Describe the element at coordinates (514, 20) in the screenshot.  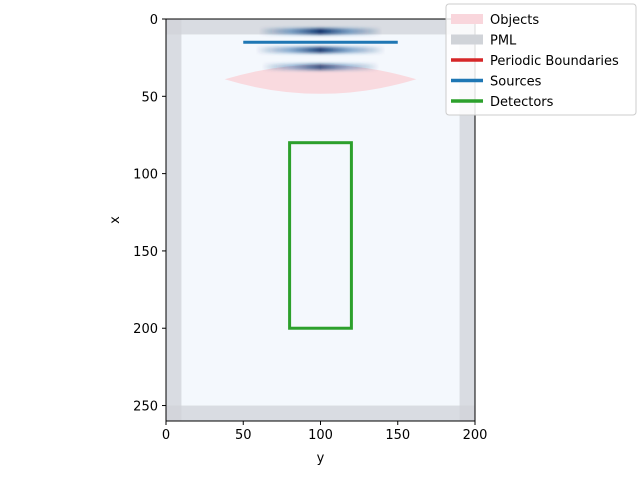
I see `legend-label-0: Objects` at that location.